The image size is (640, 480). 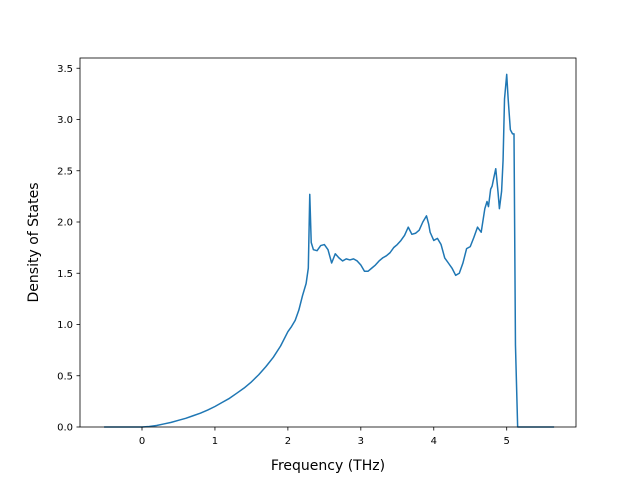 I want to click on y-tick-label: 2.0, so click(x=65, y=223).